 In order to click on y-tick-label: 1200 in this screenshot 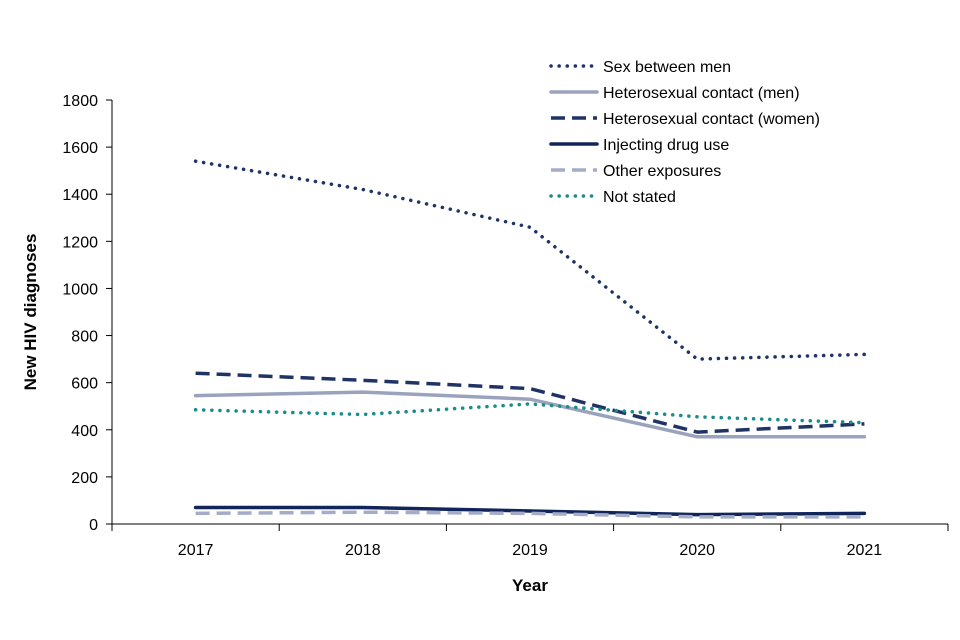, I will do `click(80, 242)`.